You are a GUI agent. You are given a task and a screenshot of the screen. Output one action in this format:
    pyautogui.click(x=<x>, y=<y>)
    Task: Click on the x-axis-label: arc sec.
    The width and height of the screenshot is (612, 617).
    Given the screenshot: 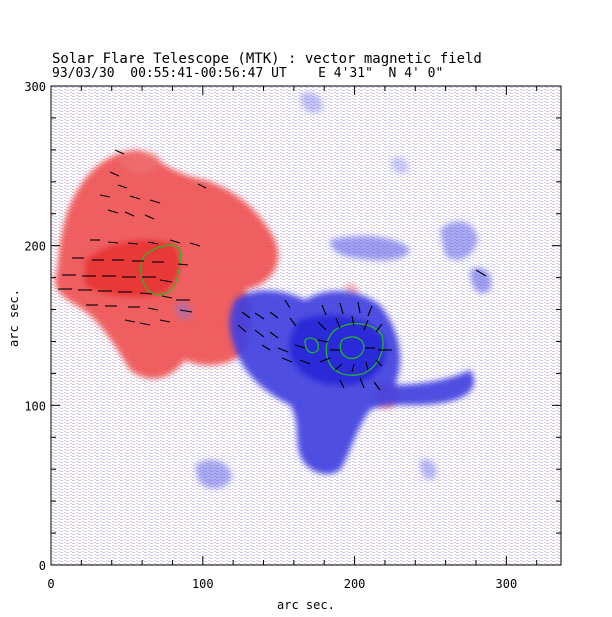 What is the action you would take?
    pyautogui.click(x=306, y=605)
    